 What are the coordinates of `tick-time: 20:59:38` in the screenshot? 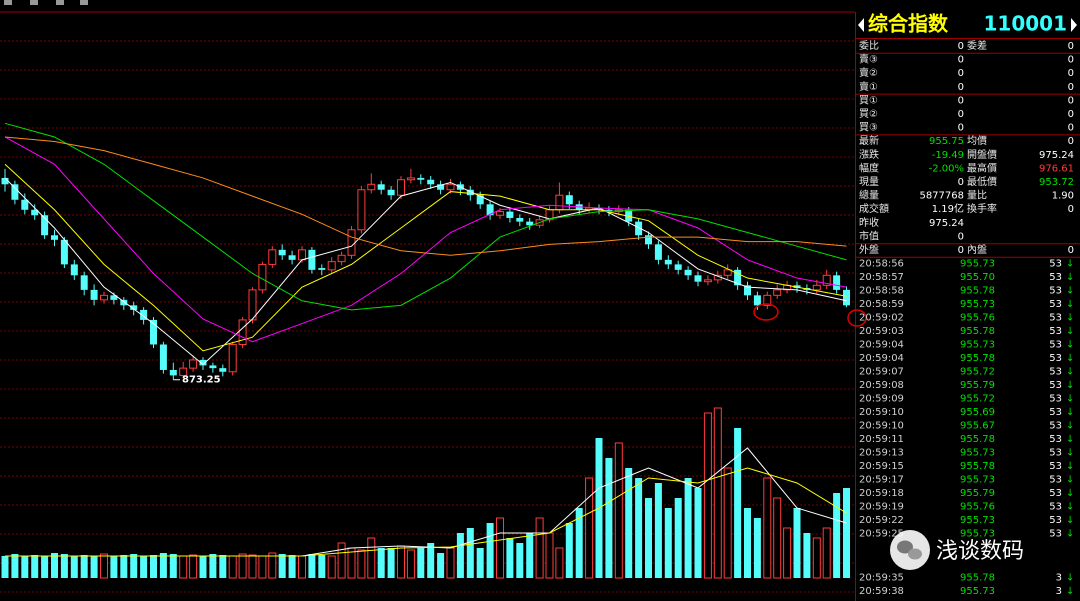 It's located at (881, 591).